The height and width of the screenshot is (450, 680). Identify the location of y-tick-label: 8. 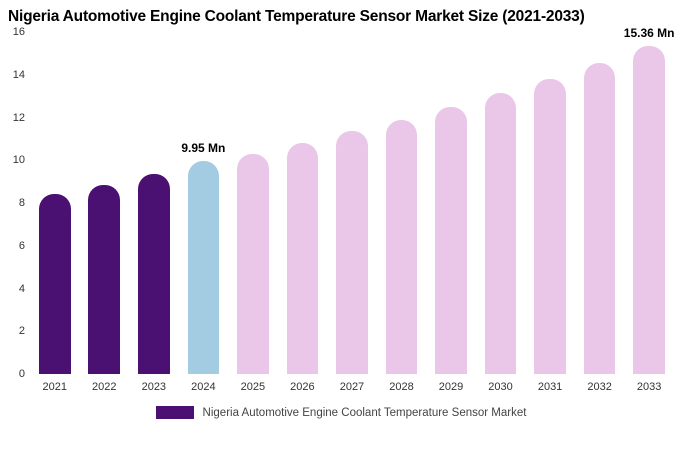
(21, 203).